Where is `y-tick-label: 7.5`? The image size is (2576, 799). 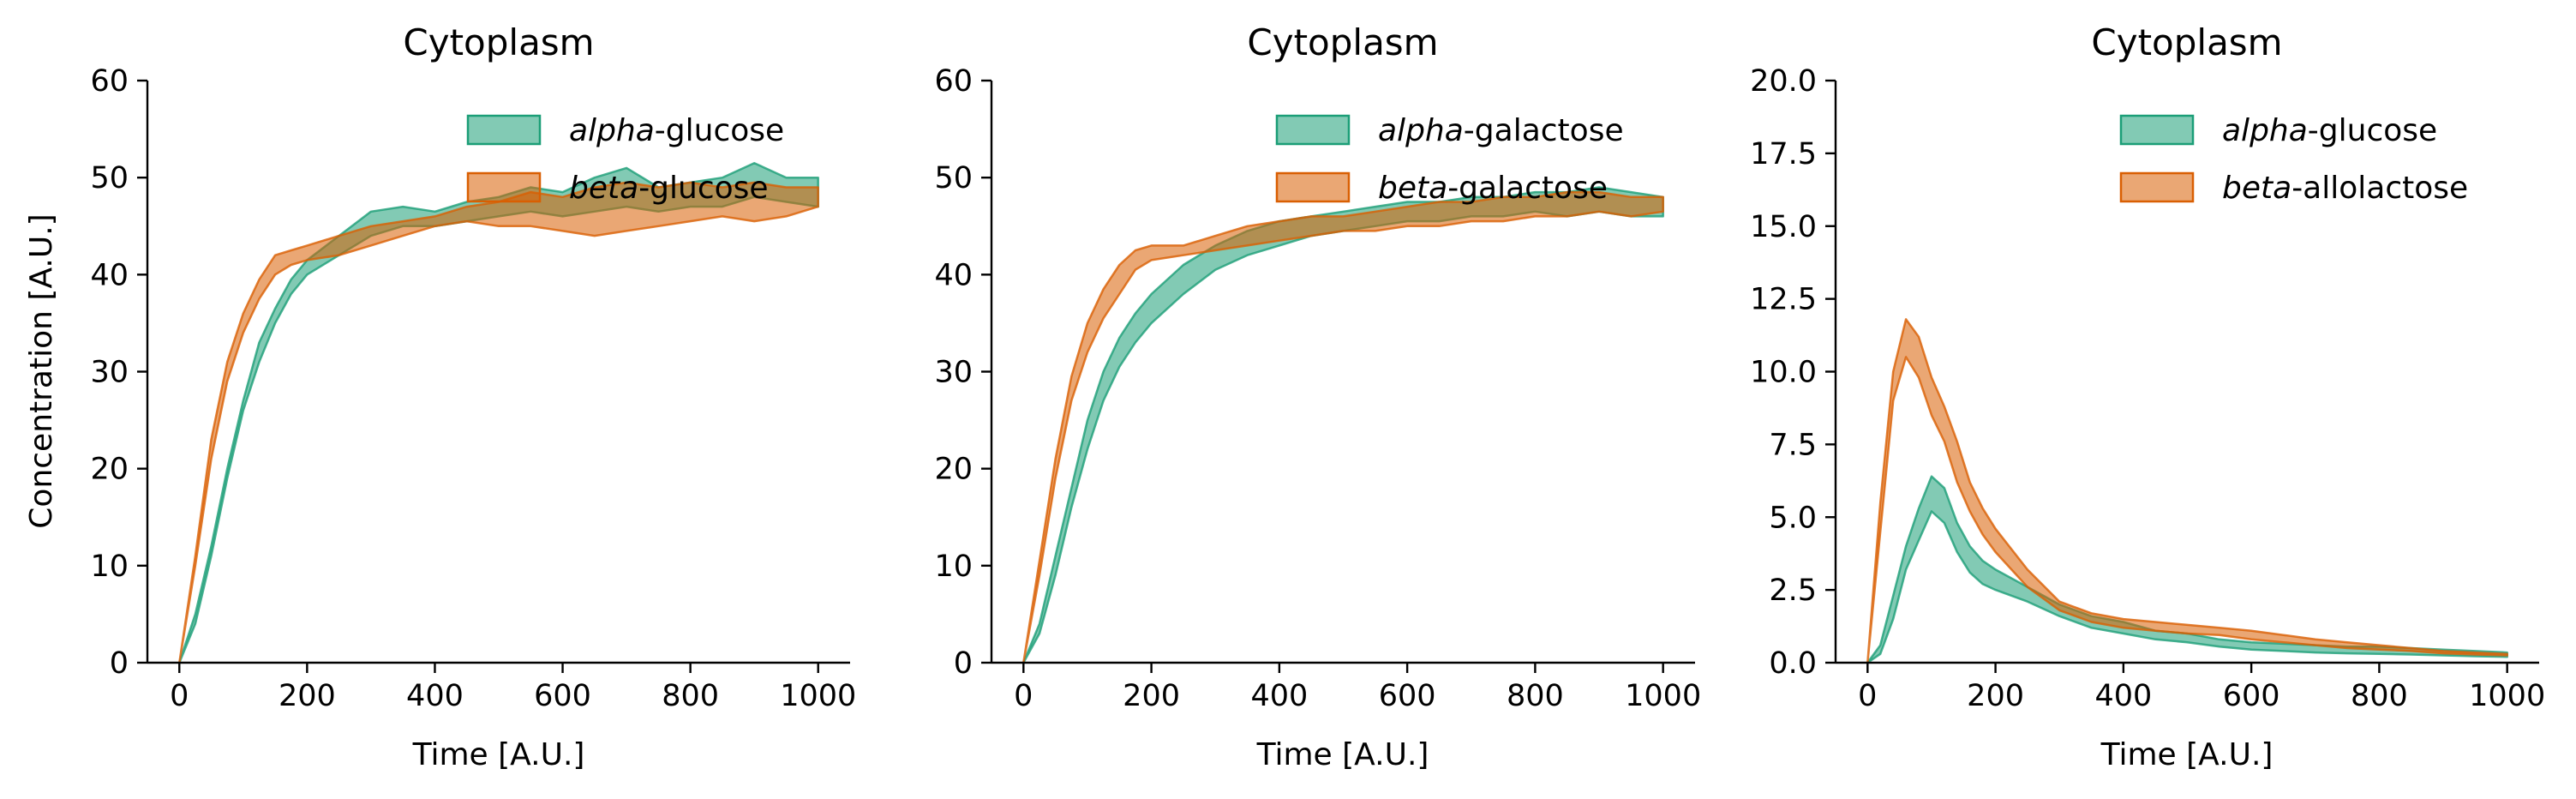
y-tick-label: 7.5 is located at coordinates (1793, 445).